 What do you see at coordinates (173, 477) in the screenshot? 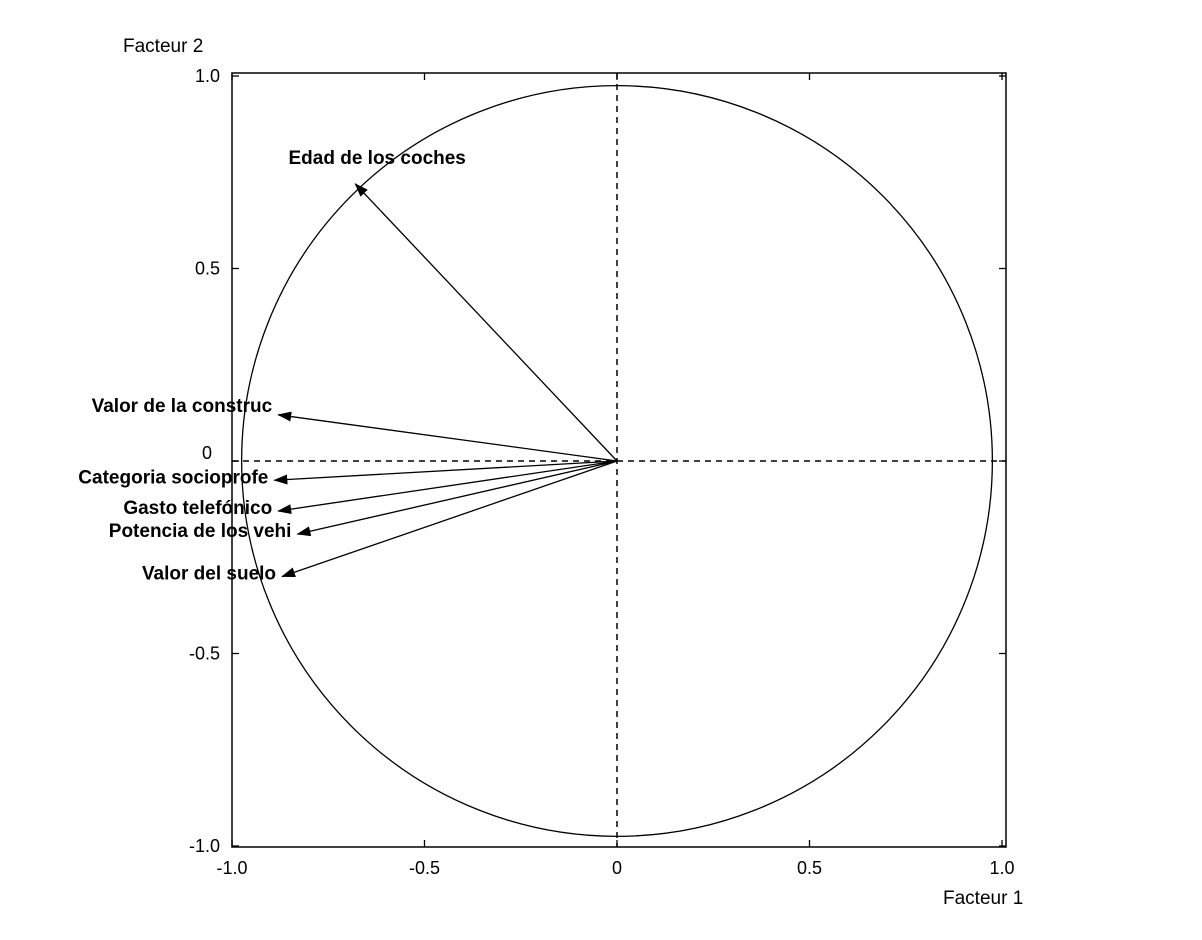
I see `variable-label: Categoria socioprofe` at bounding box center [173, 477].